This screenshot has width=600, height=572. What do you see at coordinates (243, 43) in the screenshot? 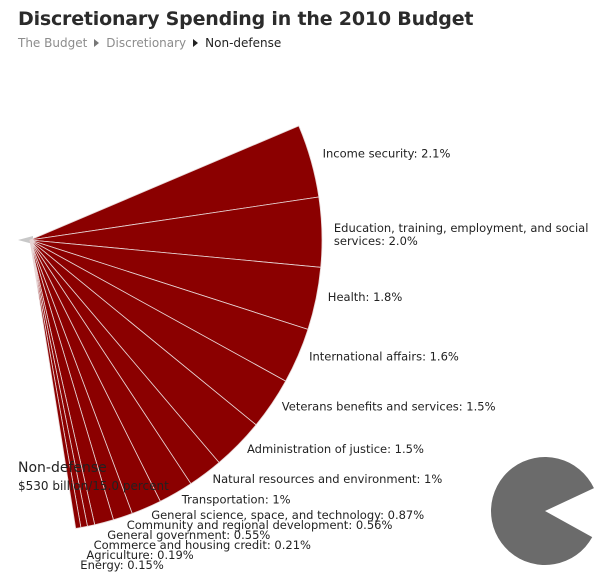
I see `breadcrumb-current: Non-defense` at bounding box center [243, 43].